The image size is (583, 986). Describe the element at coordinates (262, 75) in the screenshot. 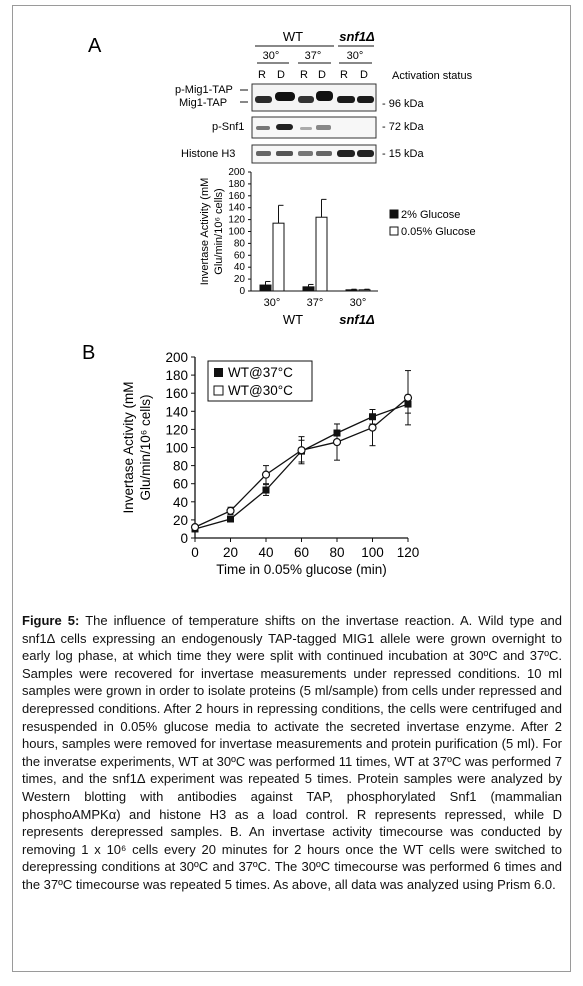

I see `lane-label-1: R` at that location.